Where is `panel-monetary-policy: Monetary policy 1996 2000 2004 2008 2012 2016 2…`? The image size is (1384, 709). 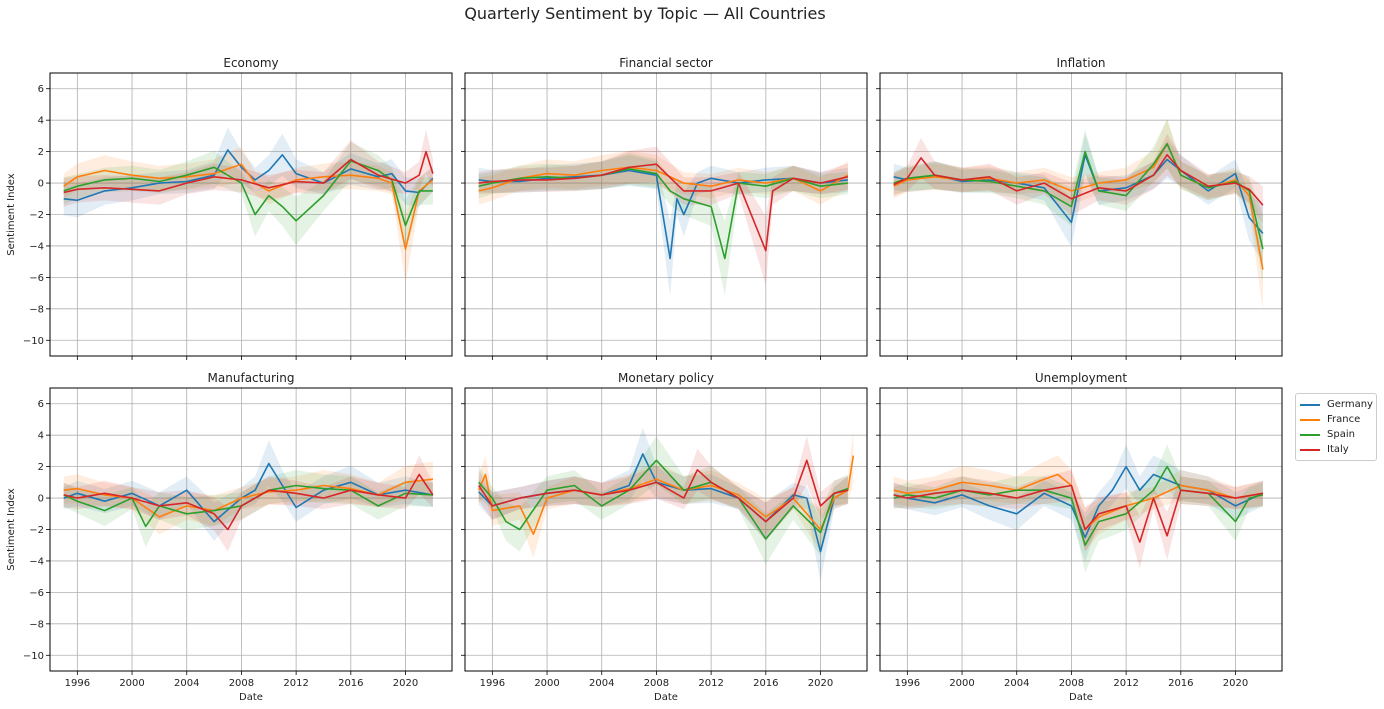 panel-monetary-policy: Monetary policy 1996 2000 2004 2008 2012 2016 2… is located at coordinates (664, 537).